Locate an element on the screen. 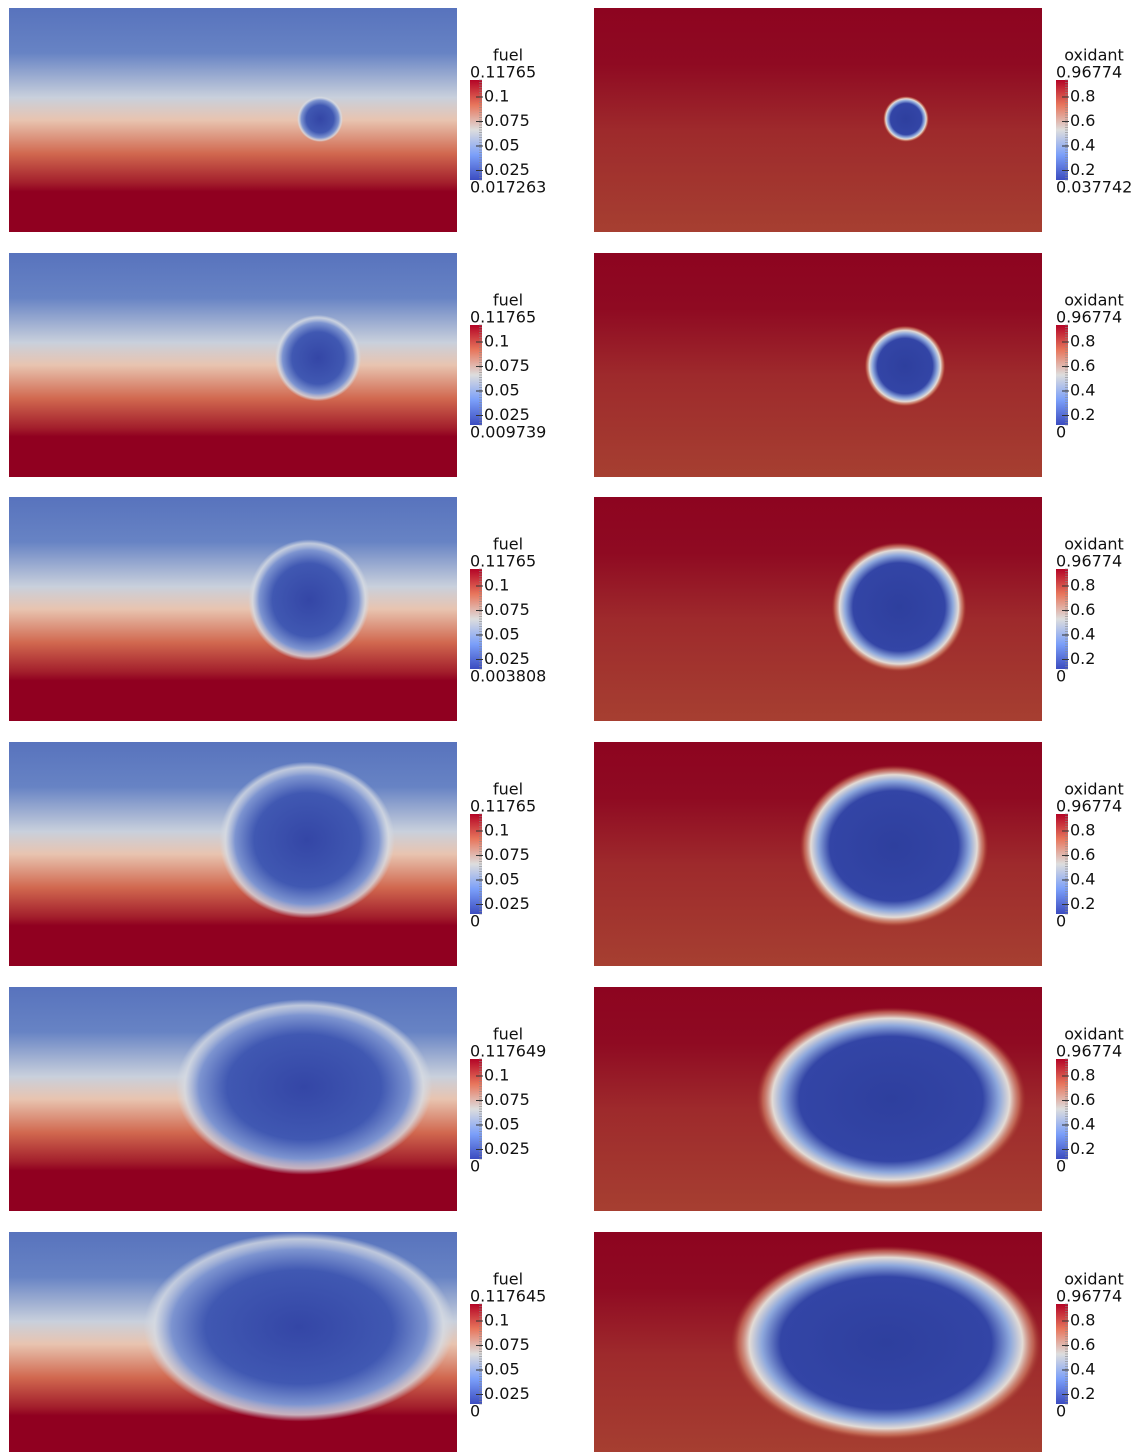 The image size is (1133, 1452). colorbar-max: 0.117645 is located at coordinates (508, 1296).